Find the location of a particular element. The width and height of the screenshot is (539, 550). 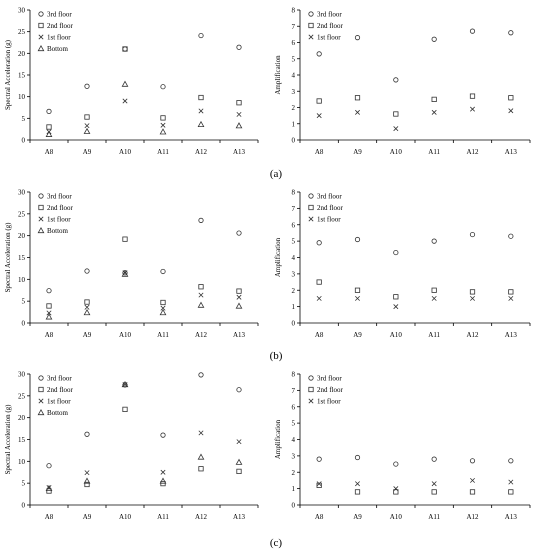

legend-label: Bottom is located at coordinates (58, 231).